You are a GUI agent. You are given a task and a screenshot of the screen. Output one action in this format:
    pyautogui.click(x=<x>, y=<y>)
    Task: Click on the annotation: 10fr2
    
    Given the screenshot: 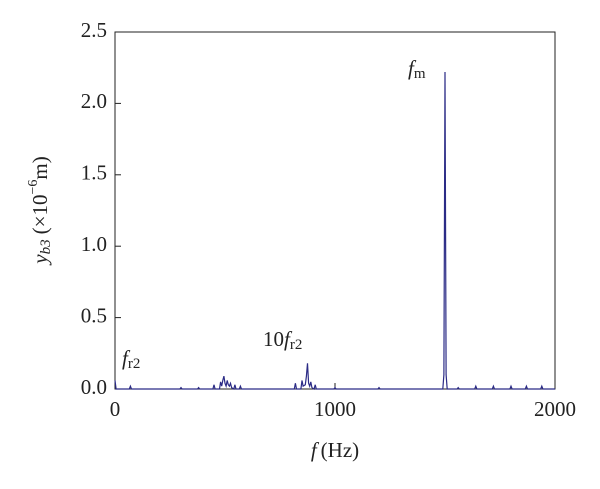 What is the action you would take?
    pyautogui.click(x=282, y=340)
    